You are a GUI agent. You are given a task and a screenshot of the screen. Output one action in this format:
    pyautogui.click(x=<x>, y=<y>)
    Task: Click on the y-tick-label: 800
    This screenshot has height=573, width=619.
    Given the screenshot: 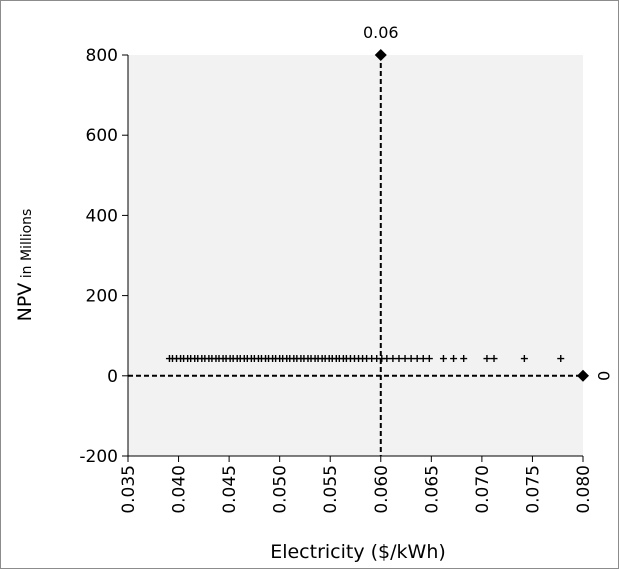 What is the action you would take?
    pyautogui.click(x=102, y=56)
    